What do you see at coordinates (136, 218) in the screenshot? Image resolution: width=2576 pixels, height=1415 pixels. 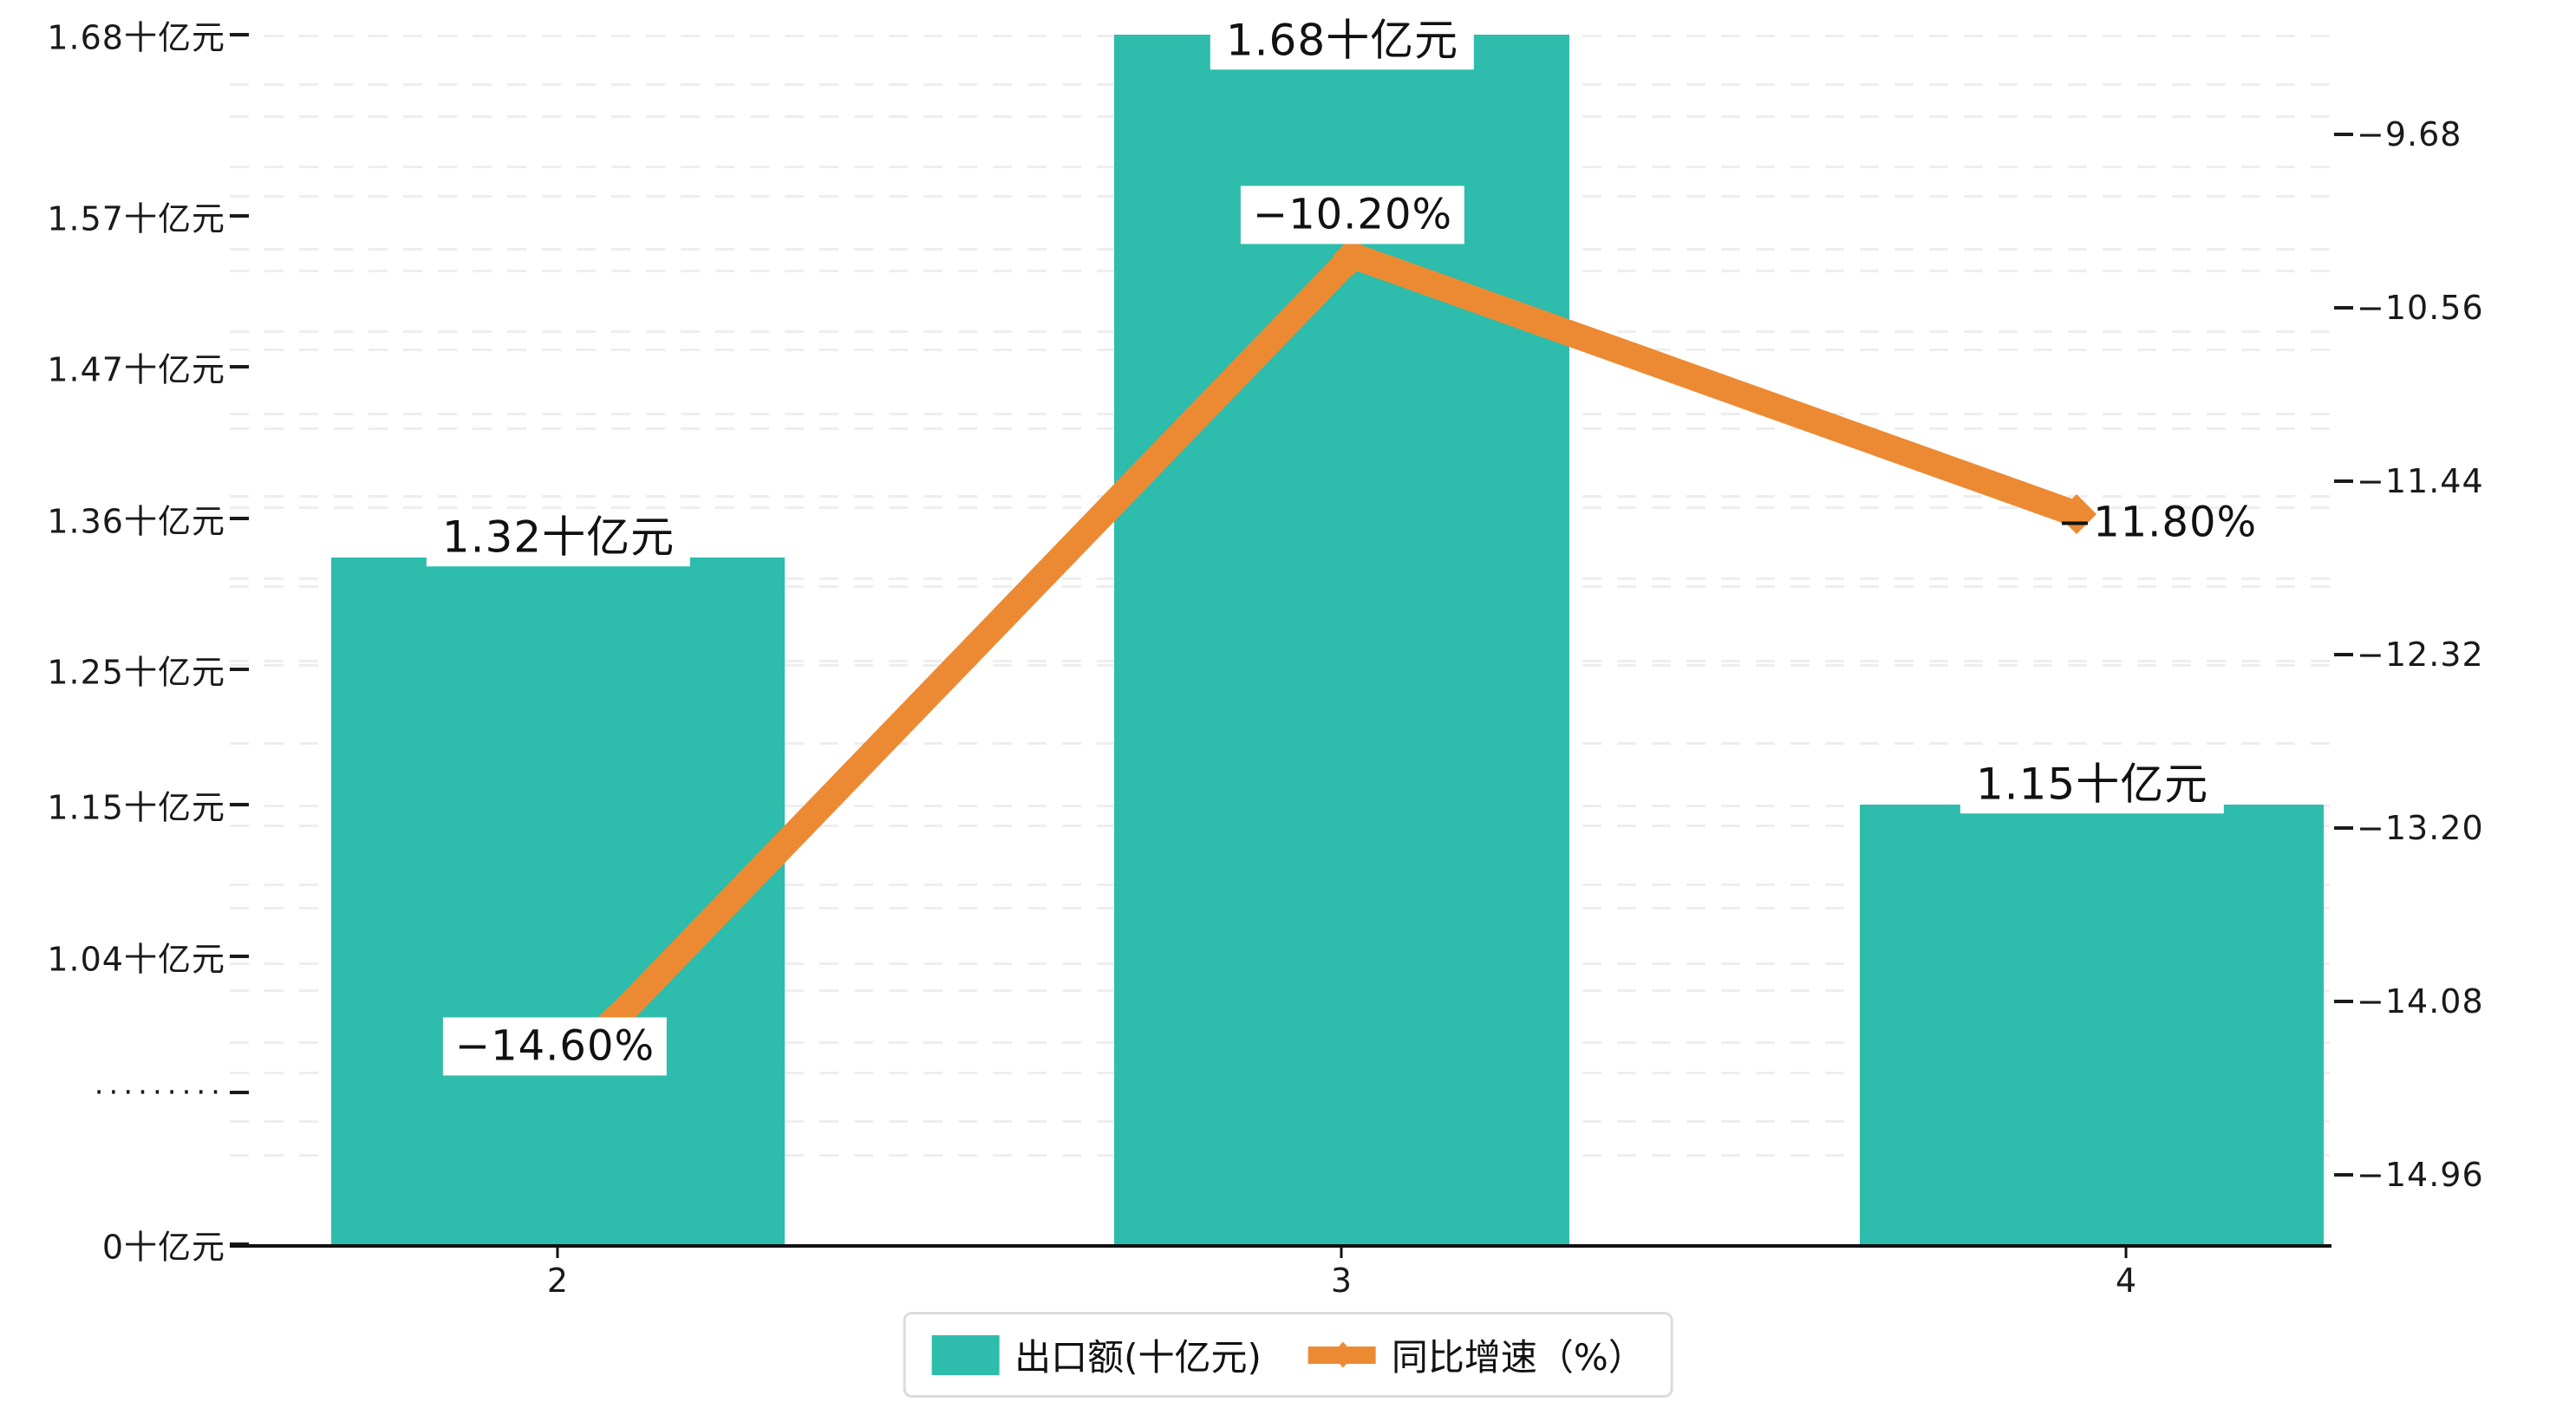 I see `left-axis-label: 1.57十亿元` at bounding box center [136, 218].